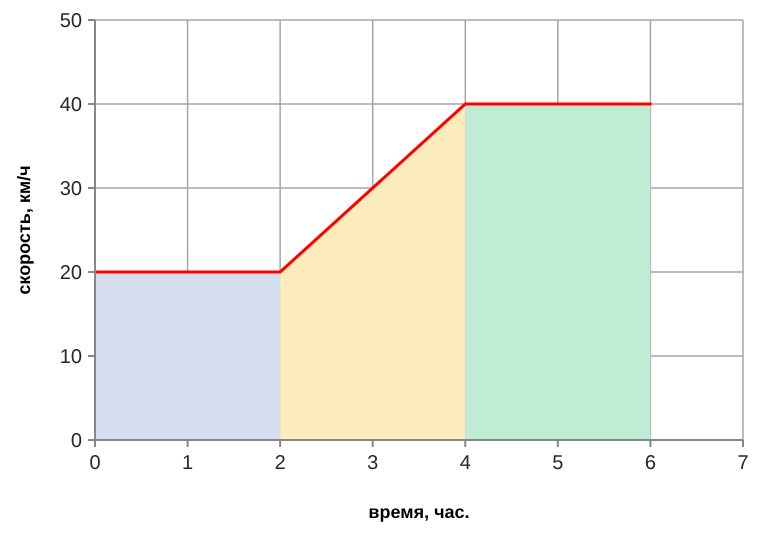 This screenshot has width=763, height=534. I want to click on x-tick-label: 1, so click(188, 463).